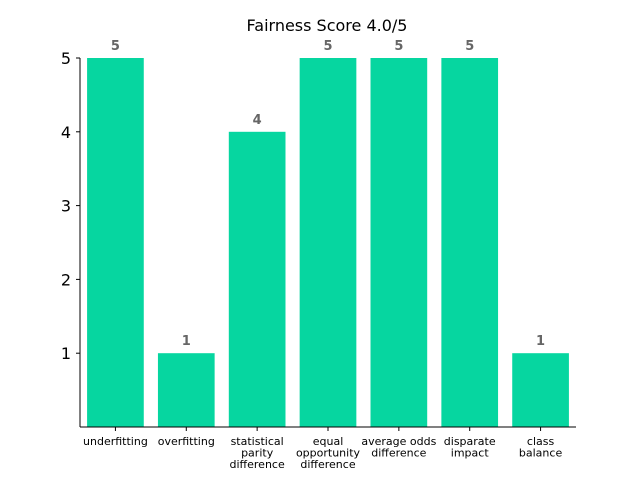 The height and width of the screenshot is (480, 640). I want to click on x-tick-label-0: underfitting, so click(115, 441).